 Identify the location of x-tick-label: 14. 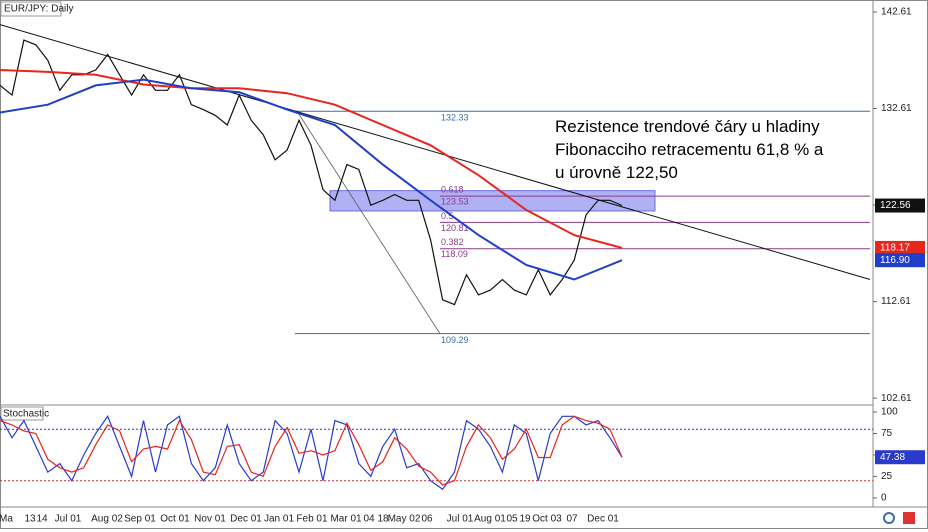
(42, 519).